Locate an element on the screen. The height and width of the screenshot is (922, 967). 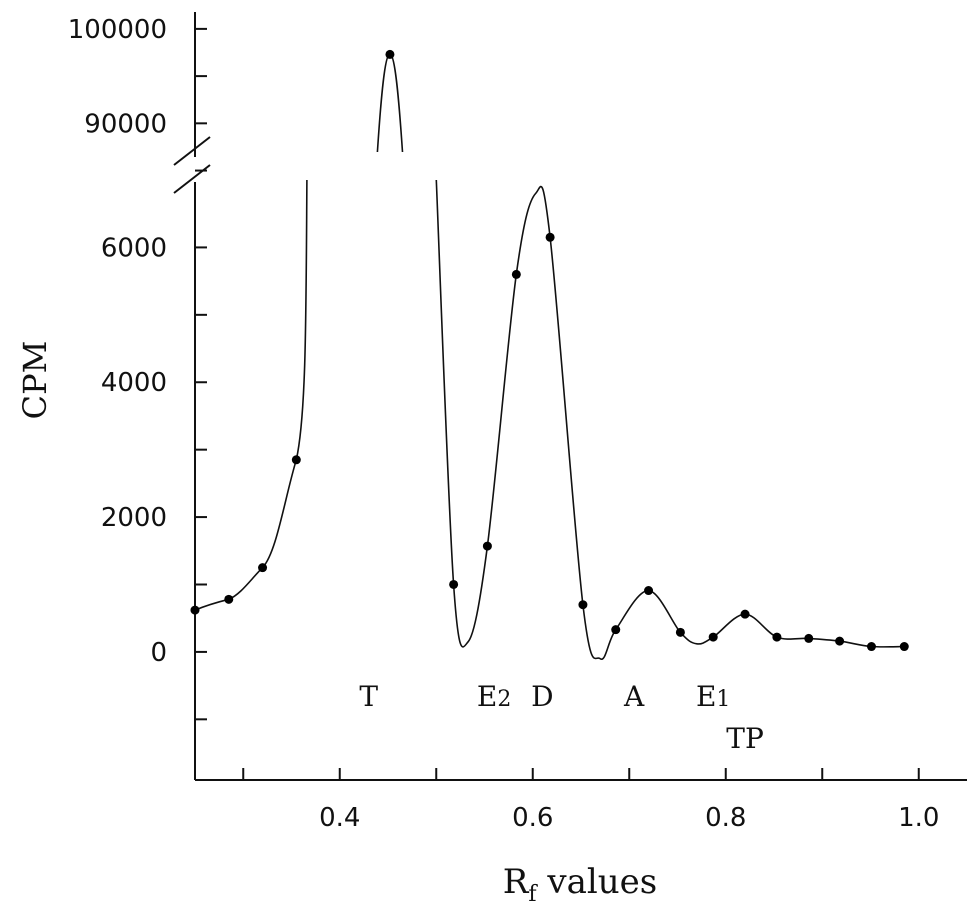
x-axis-title: Rf values is located at coordinates (580, 884).